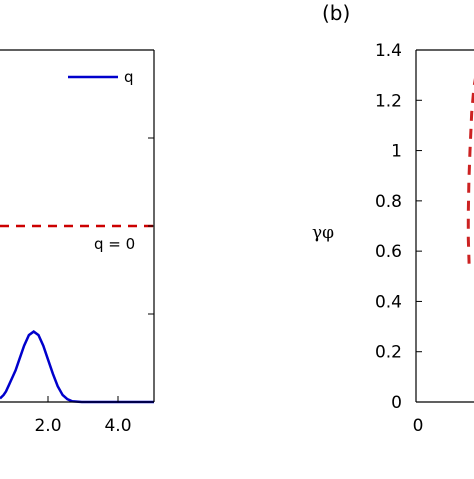 This screenshot has width=474, height=479. I want to click on panel-a-legend-label: q, so click(129, 77).